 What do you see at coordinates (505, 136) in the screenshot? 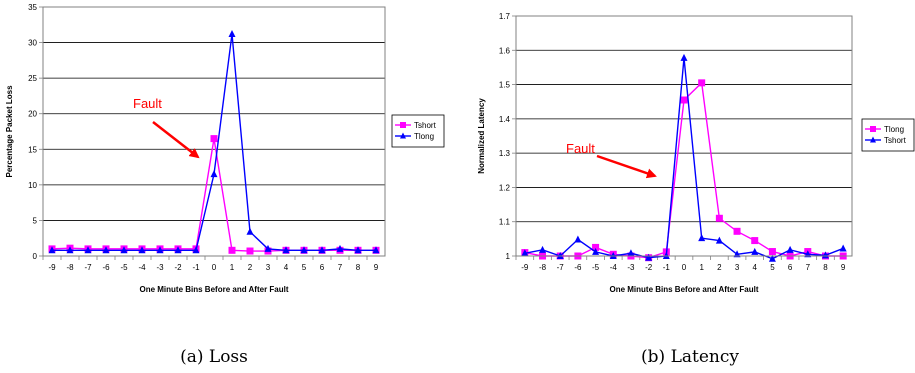
I see `latency-y-tick-labels: 1 1.1 1.2 1.3 1.4 1.5 1.6 1.7` at bounding box center [505, 136].